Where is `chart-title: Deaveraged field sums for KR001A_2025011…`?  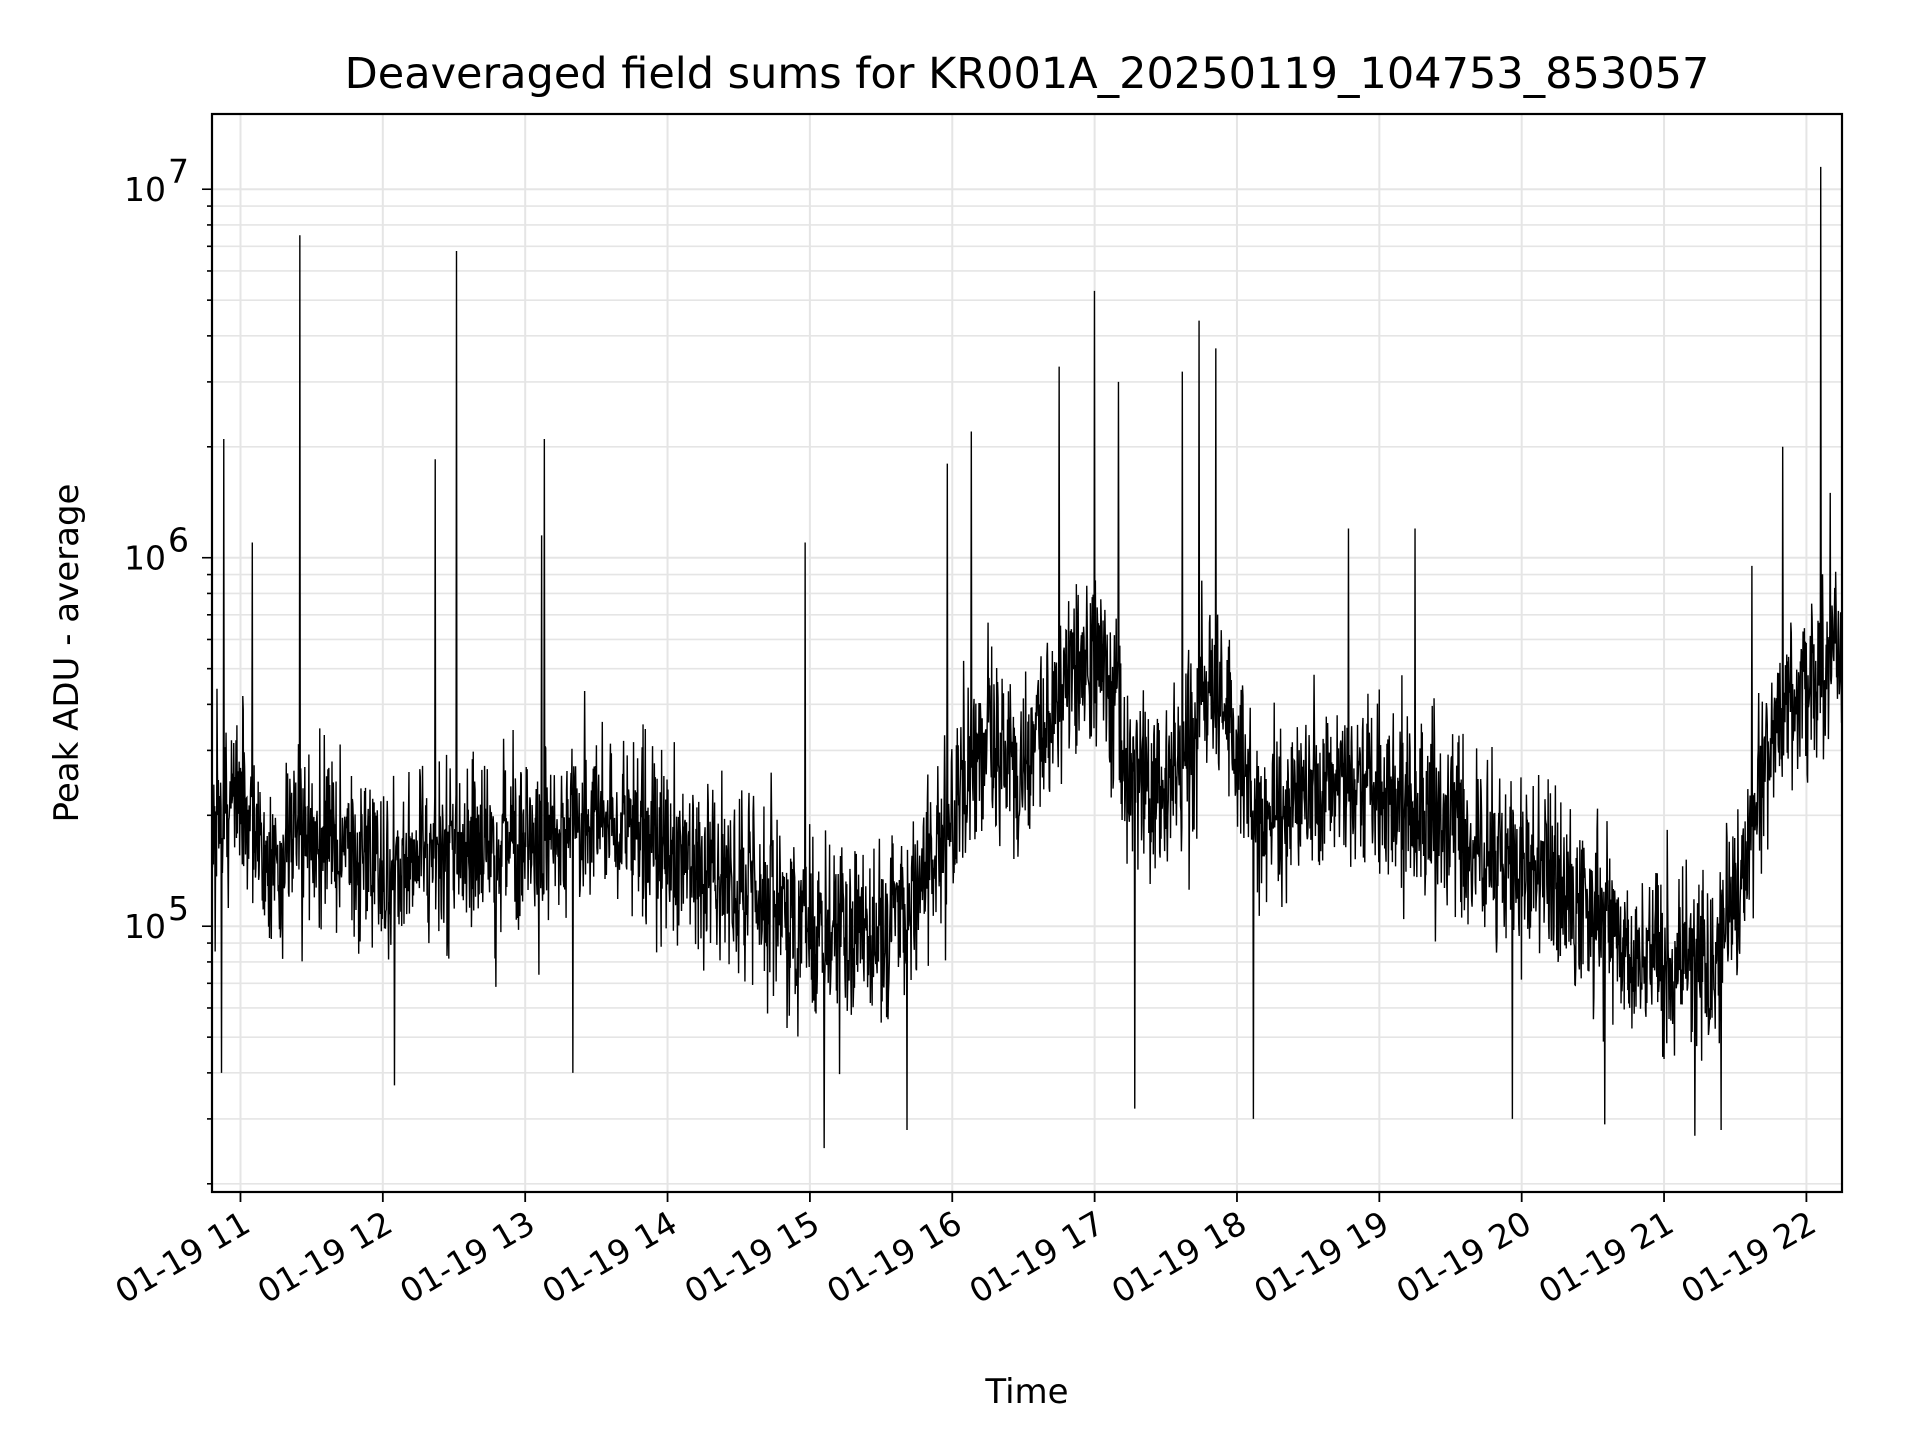
chart-title: Deaveraged field sums for KR001A_2025011… is located at coordinates (1027, 74).